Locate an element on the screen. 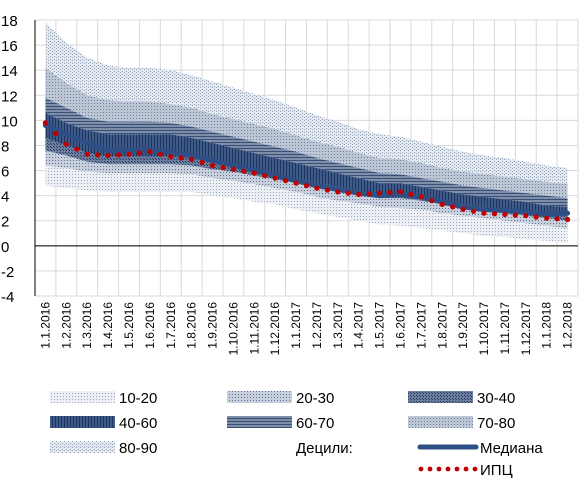 This screenshot has height=480, width=582. legend-label-30-40: 30-40 is located at coordinates (496, 398).